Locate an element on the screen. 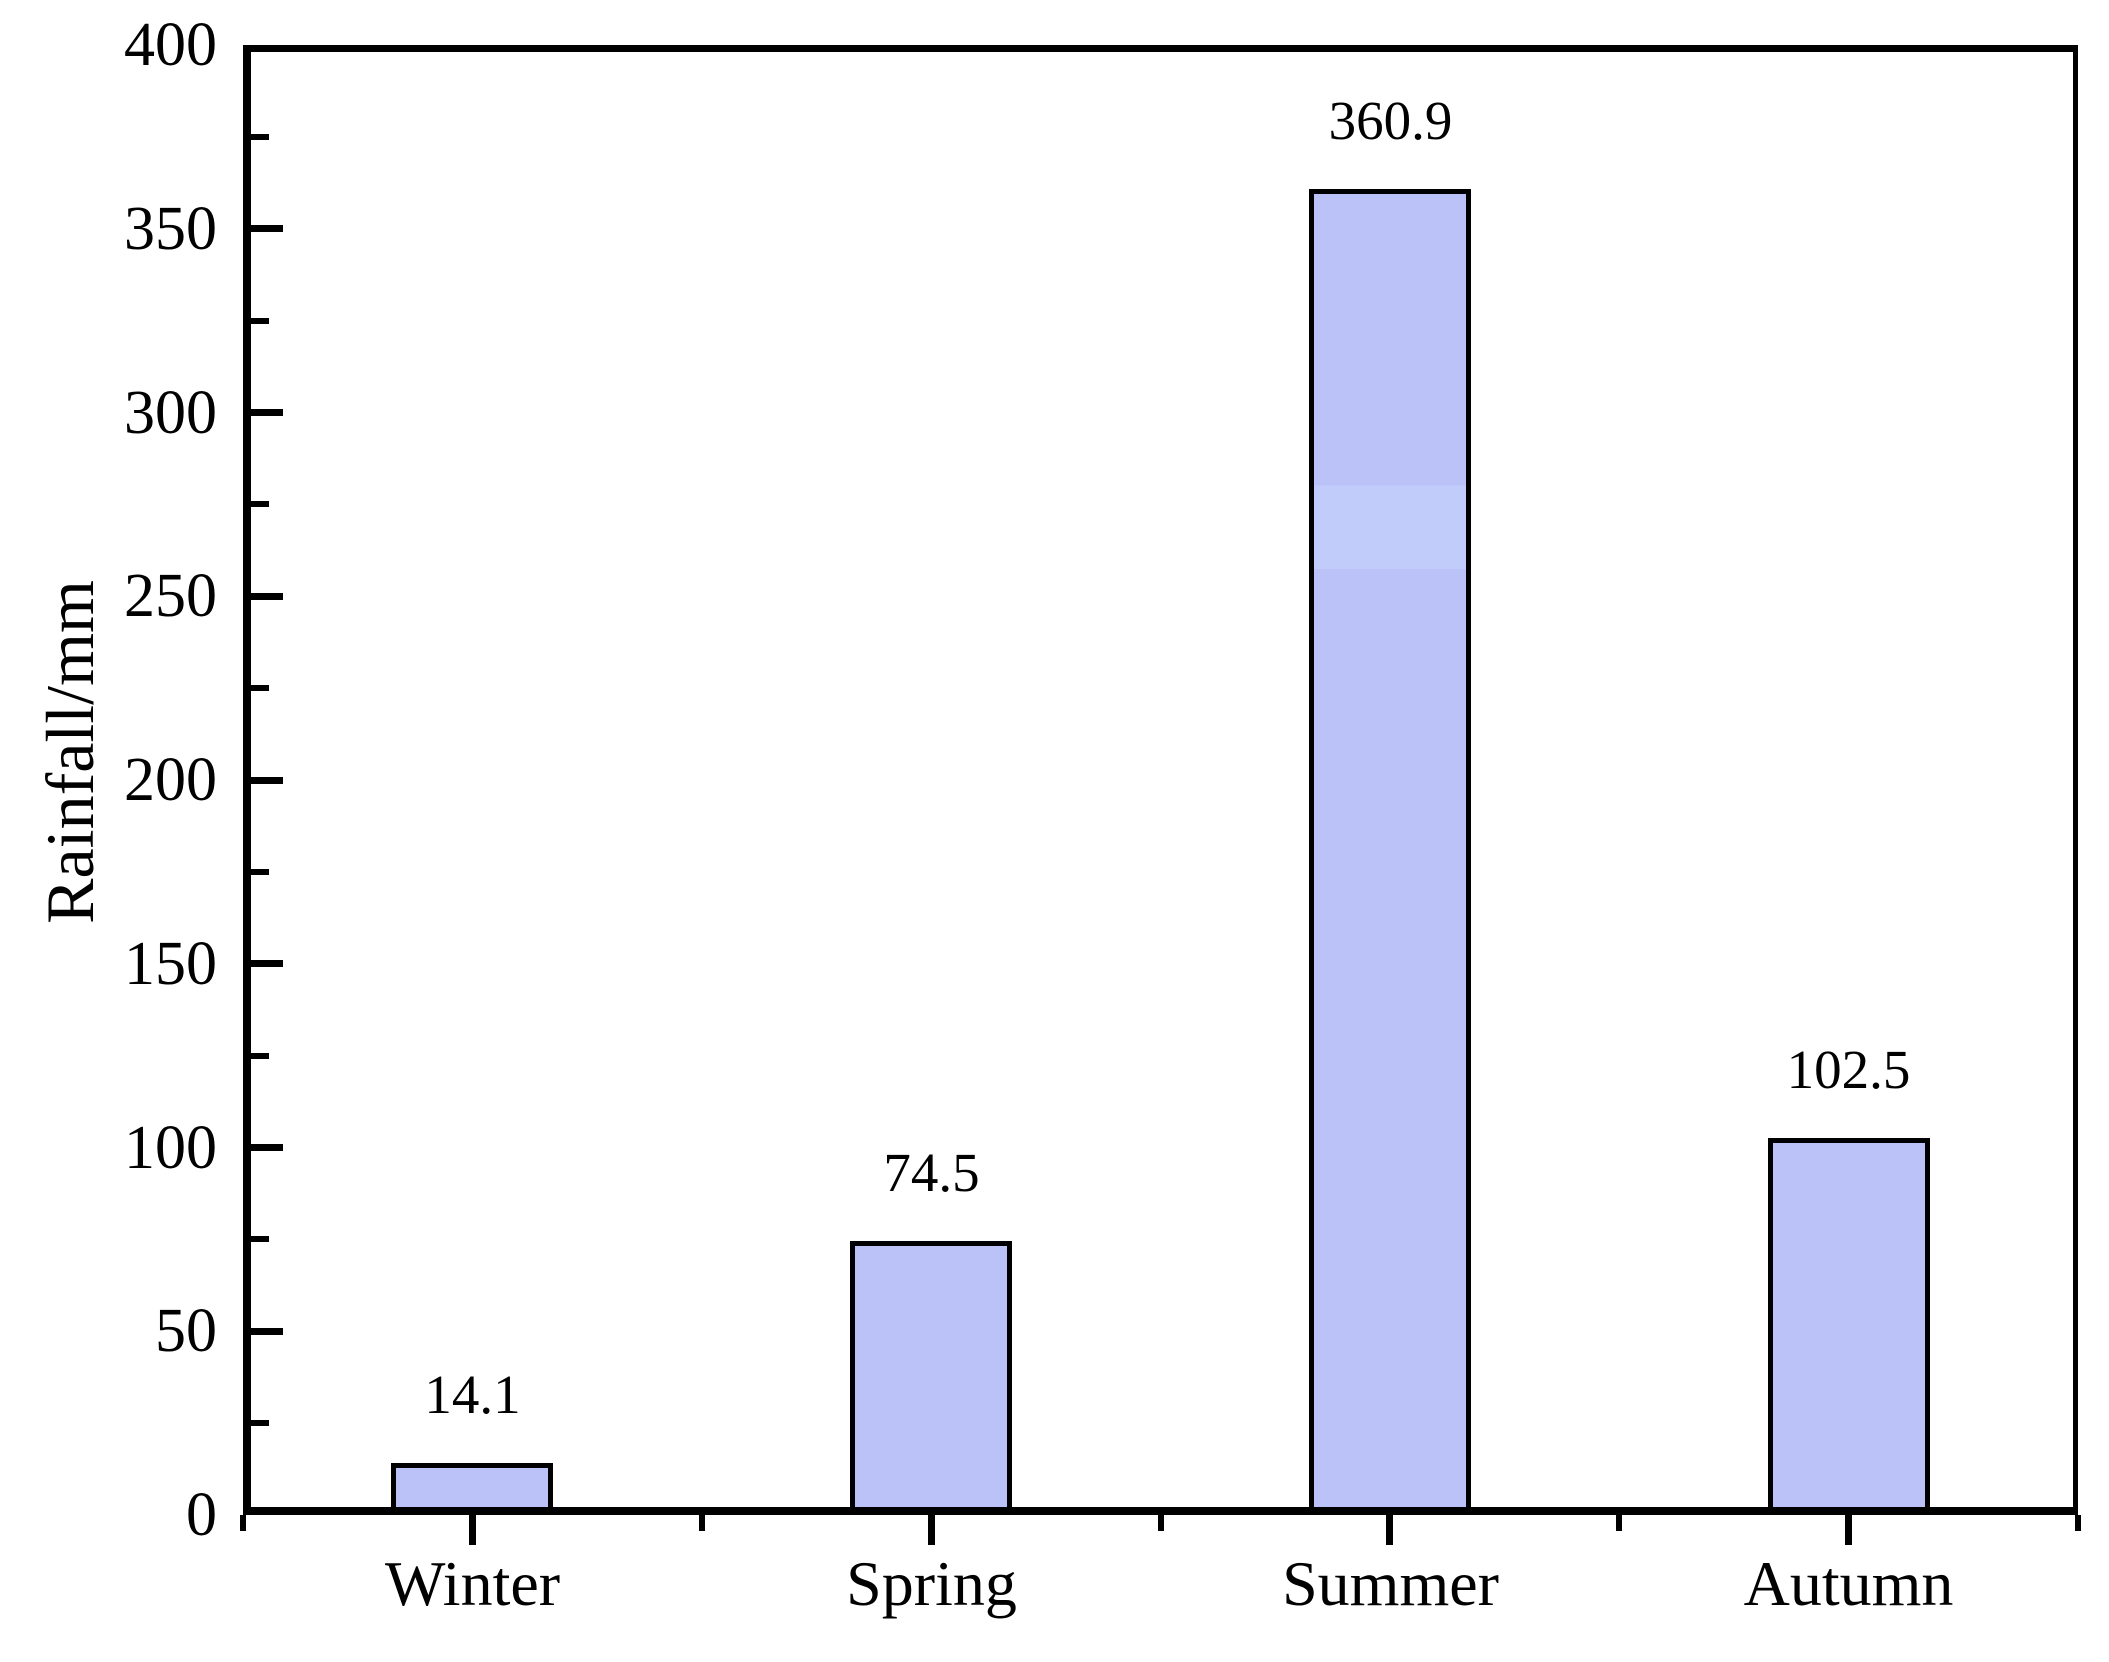  y-tick-label: 400 is located at coordinates (170, 45).